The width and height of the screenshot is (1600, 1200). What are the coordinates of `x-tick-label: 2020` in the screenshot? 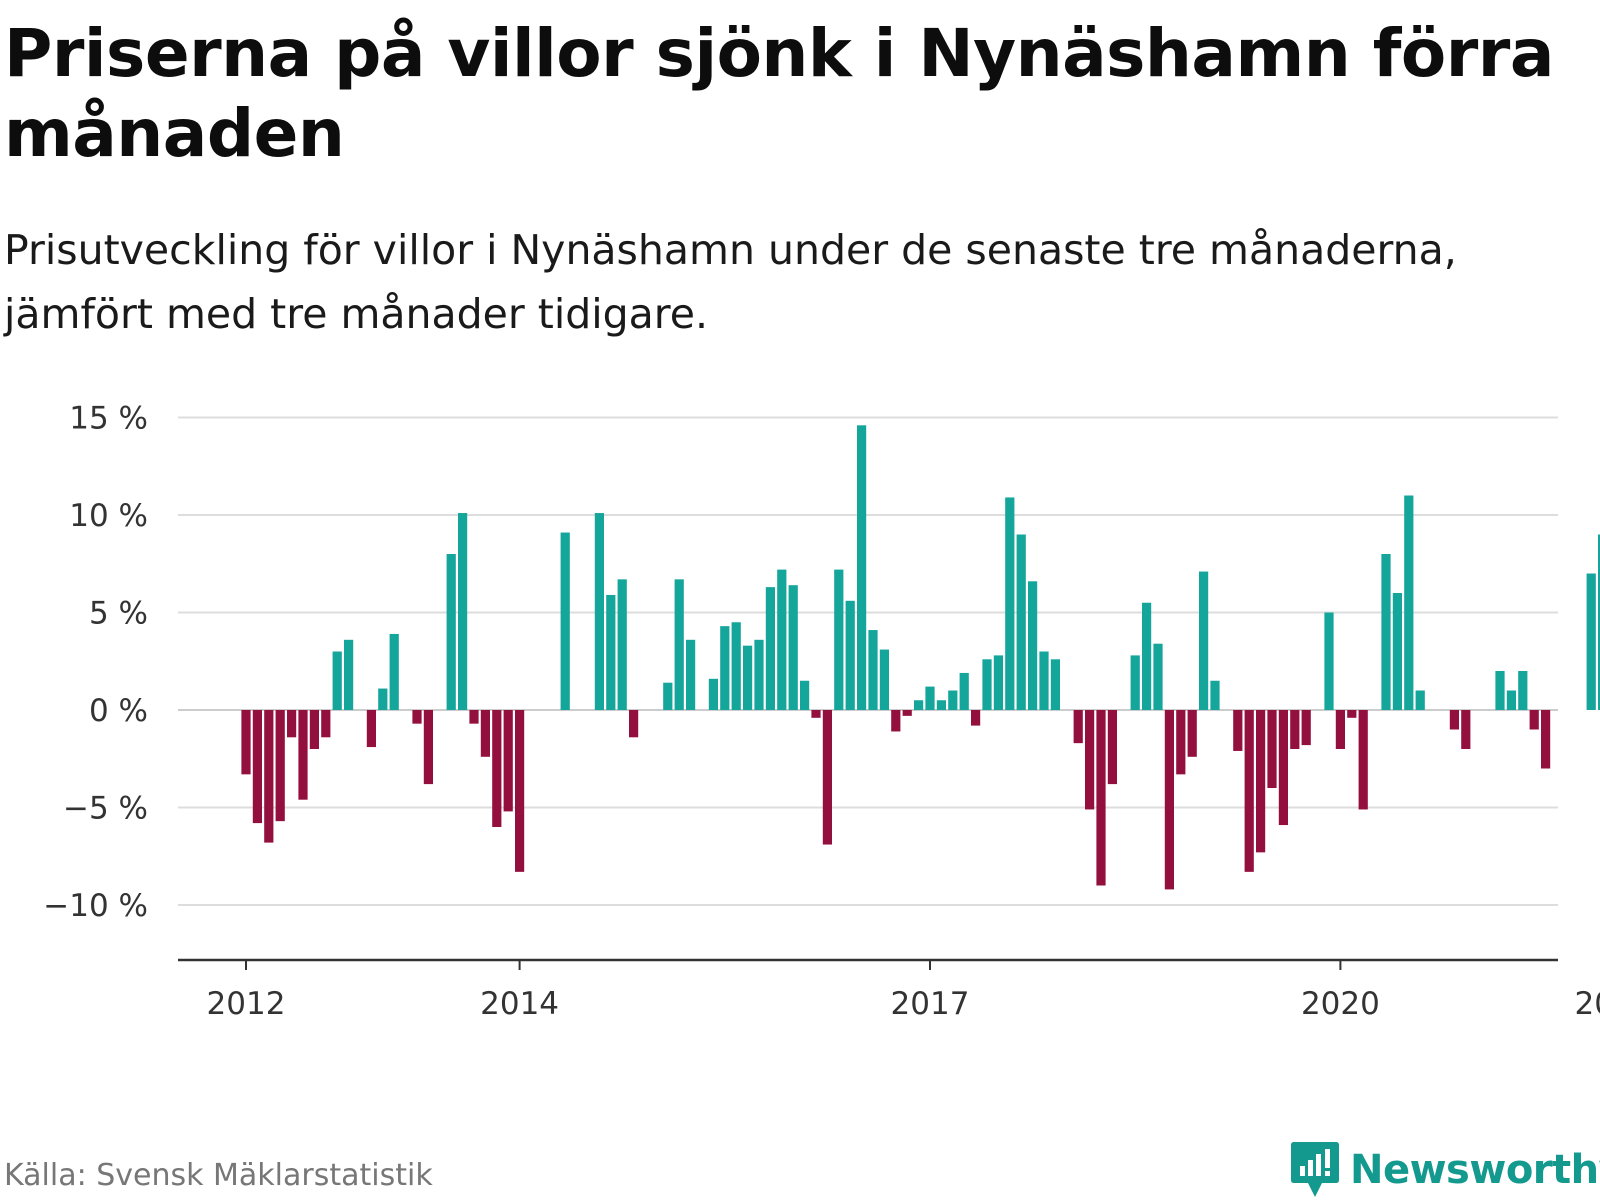 It's located at (1340, 1004).